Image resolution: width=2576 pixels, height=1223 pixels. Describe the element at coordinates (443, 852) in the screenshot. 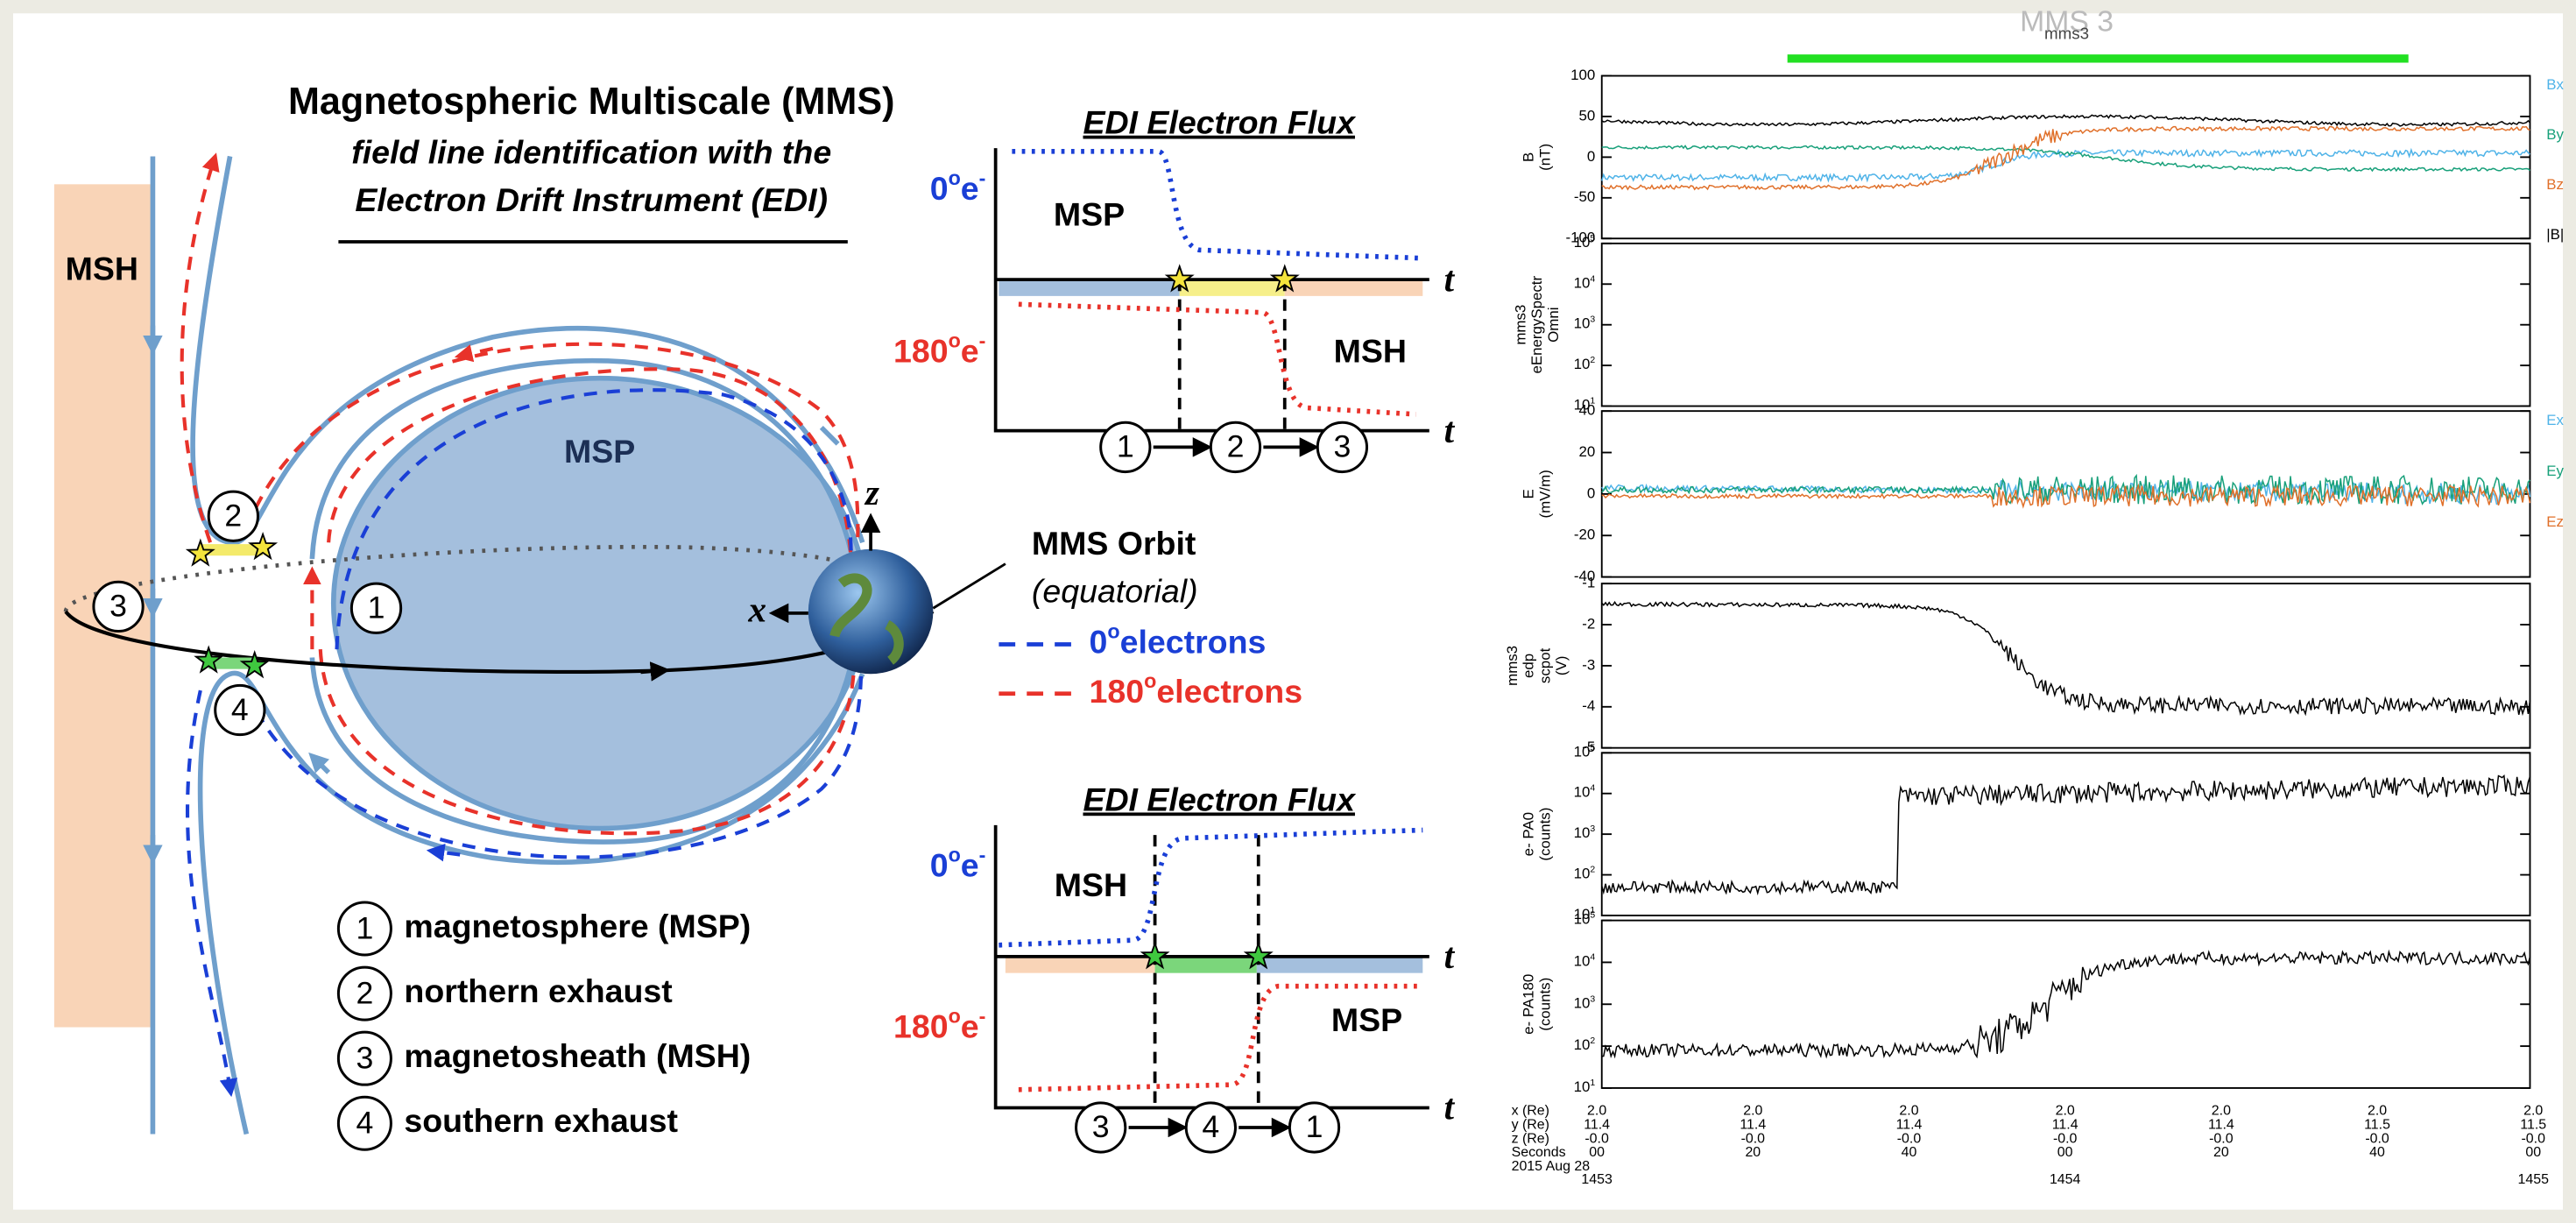

I see `blue-arrow` at that location.